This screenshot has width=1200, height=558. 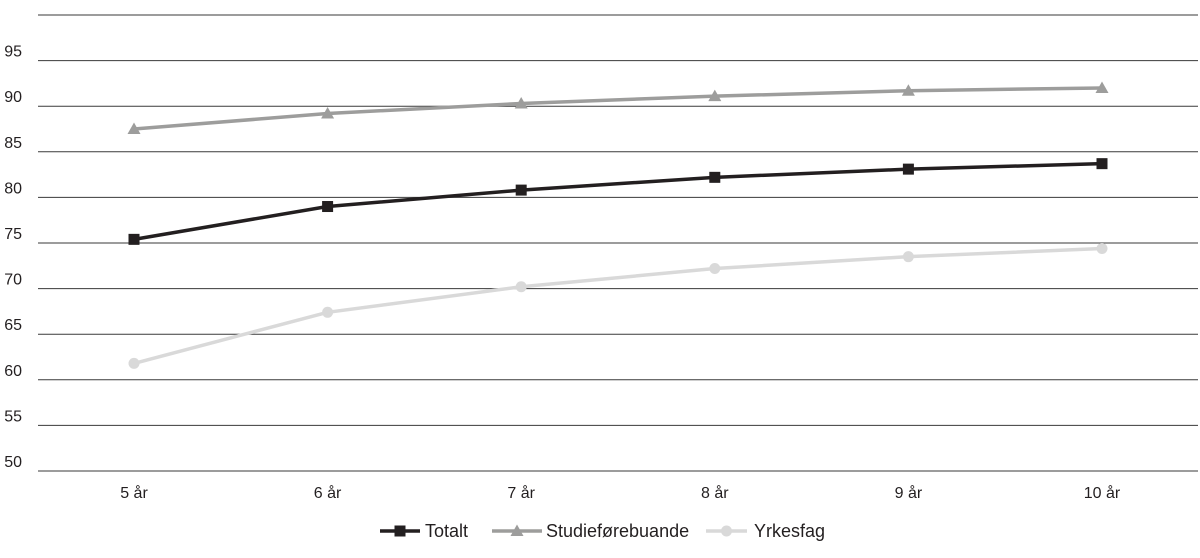 I want to click on y-tick-label: 70, so click(x=13, y=280).